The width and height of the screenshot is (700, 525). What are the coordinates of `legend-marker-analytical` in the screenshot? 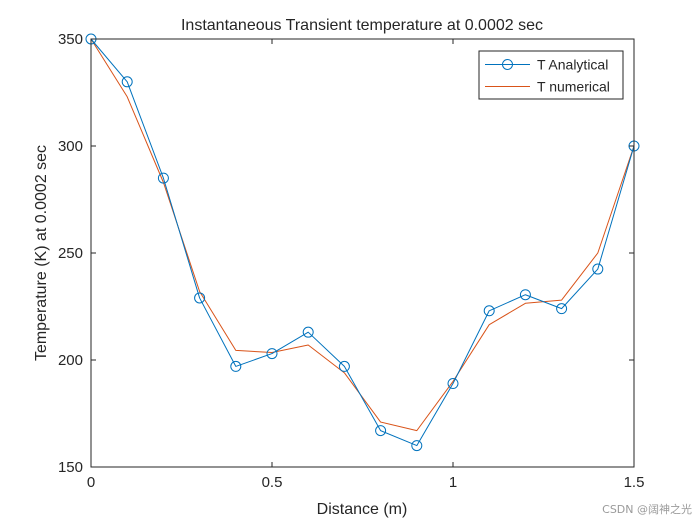 It's located at (507, 64).